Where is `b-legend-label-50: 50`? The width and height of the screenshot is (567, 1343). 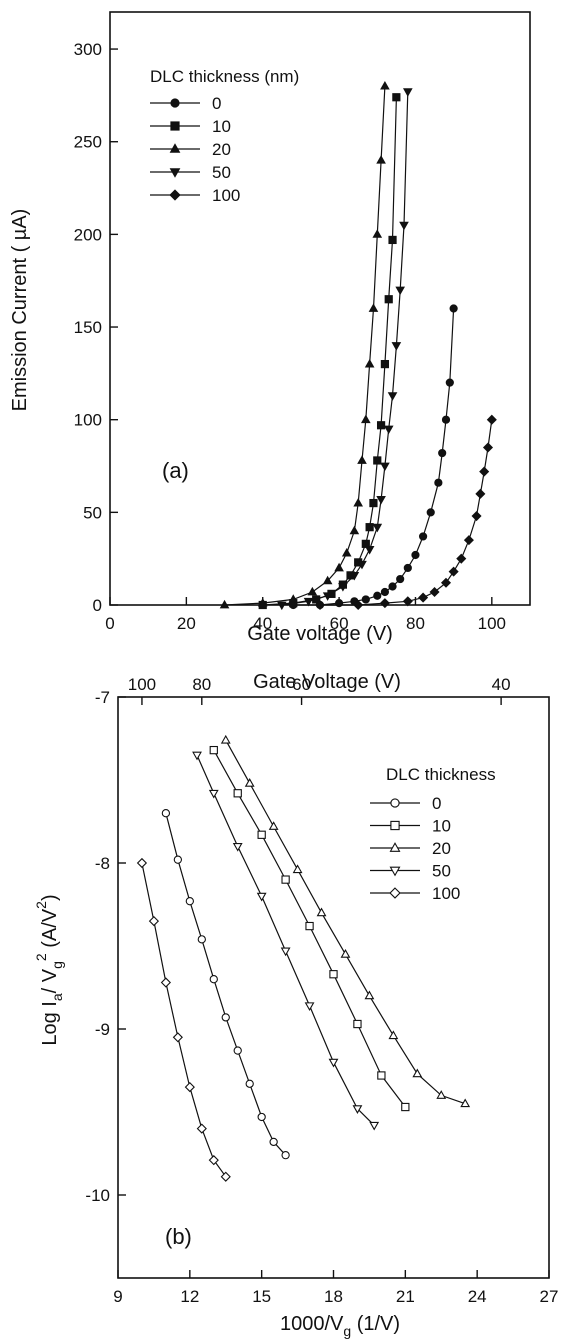
b-legend-label-50: 50 is located at coordinates (441, 871).